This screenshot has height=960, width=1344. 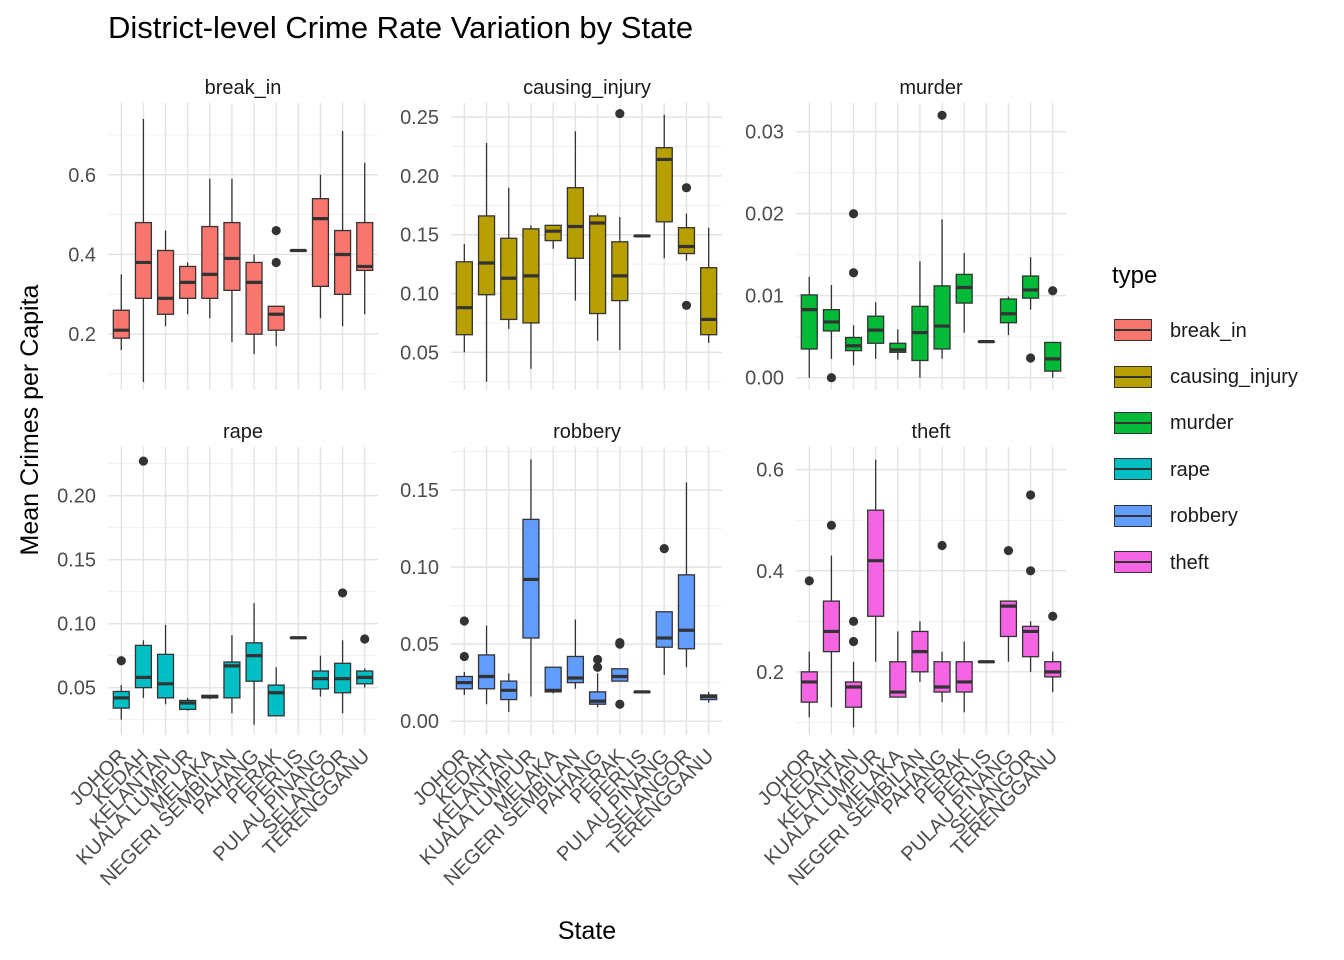 I want to click on legend-item-theft: theft, so click(x=1205, y=563).